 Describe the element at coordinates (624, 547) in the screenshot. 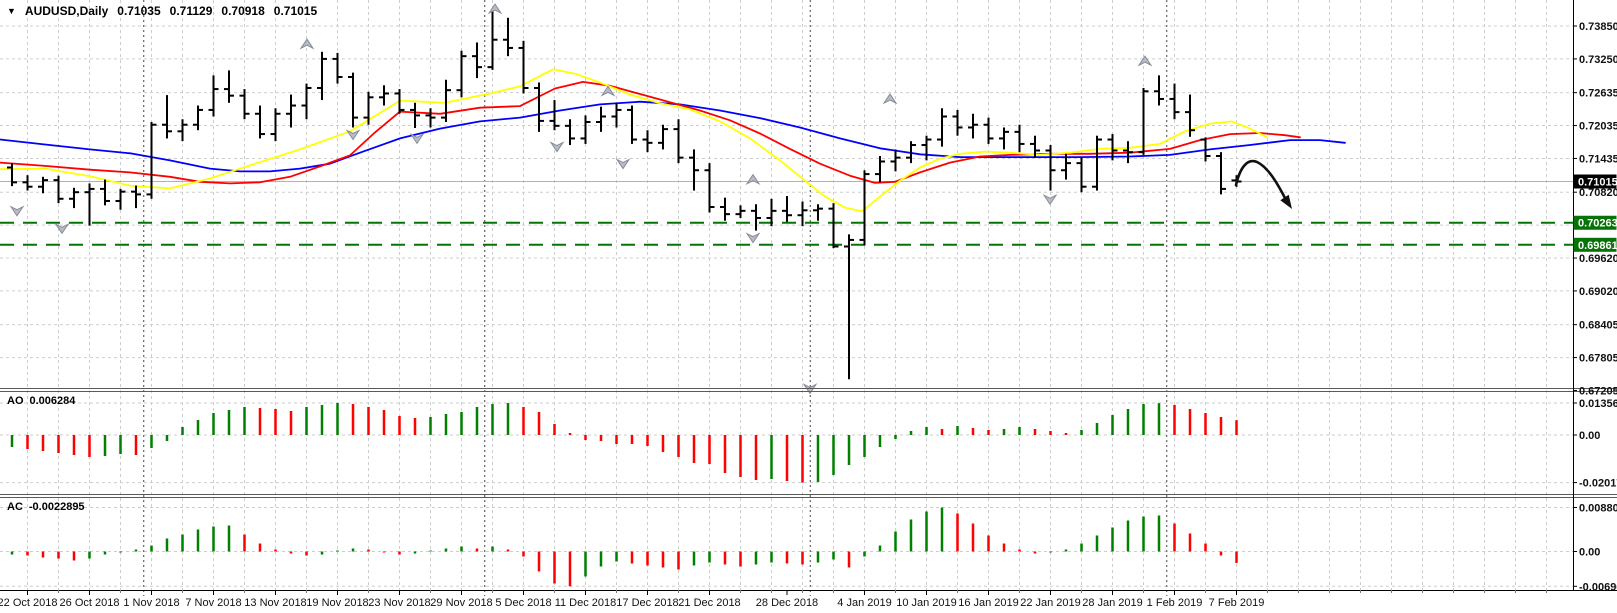

I see `ac-histogram` at that location.